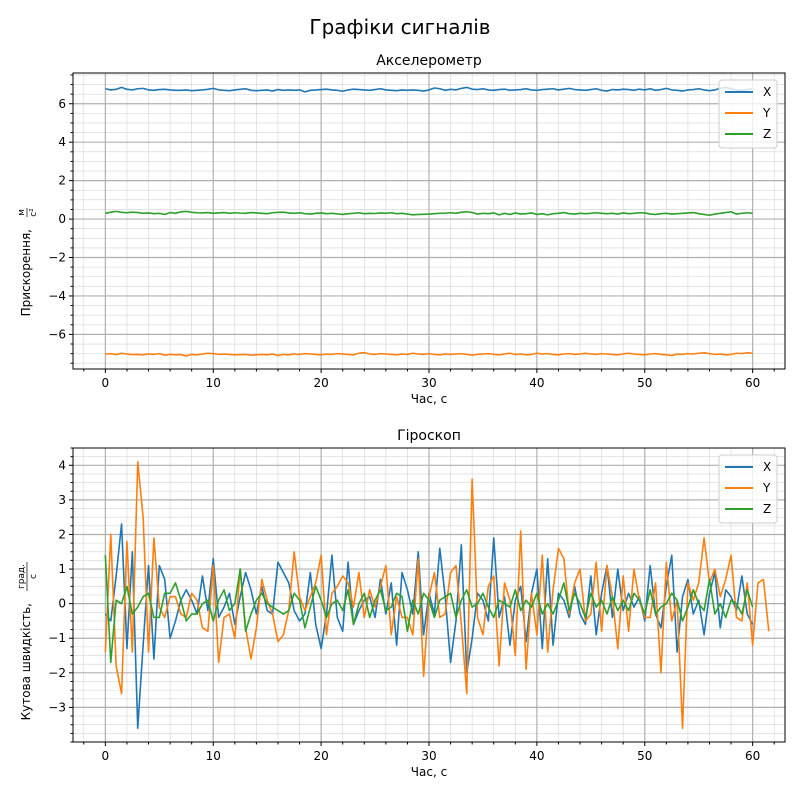 The height and width of the screenshot is (800, 800). What do you see at coordinates (429, 61) in the screenshot?
I see `axes-title: Акселерометр` at bounding box center [429, 61].